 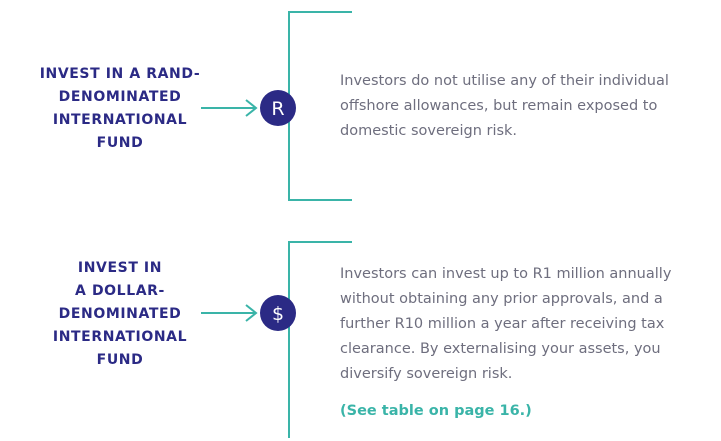 I want to click on page-link: (See table on page 16.), so click(x=436, y=411).